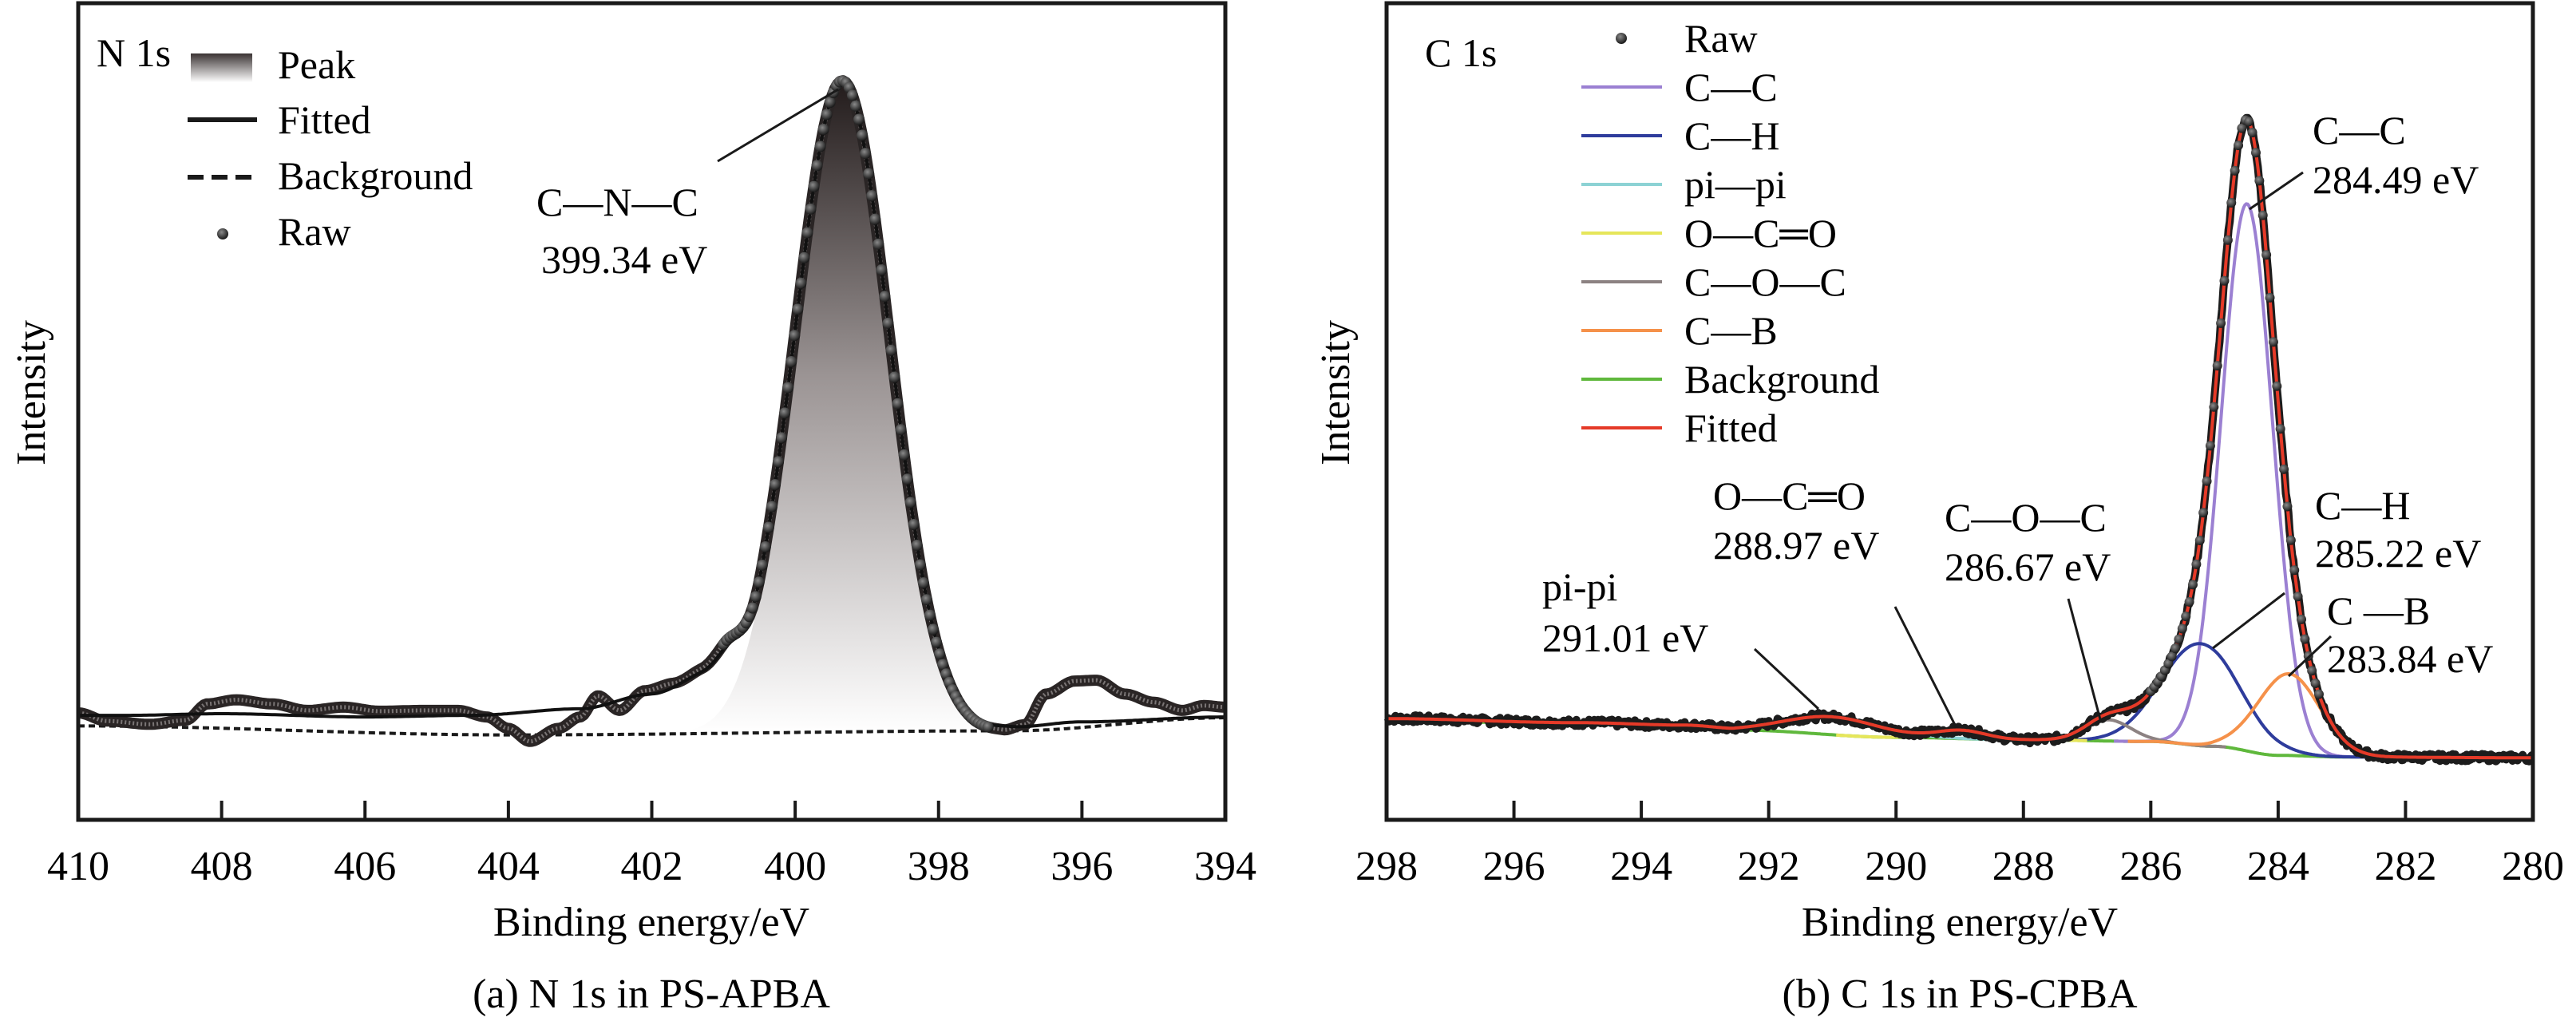 This screenshot has width=2576, height=1029. Describe the element at coordinates (2396, 180) in the screenshot. I see `annotation-value-cc: 284.49 eV` at that location.